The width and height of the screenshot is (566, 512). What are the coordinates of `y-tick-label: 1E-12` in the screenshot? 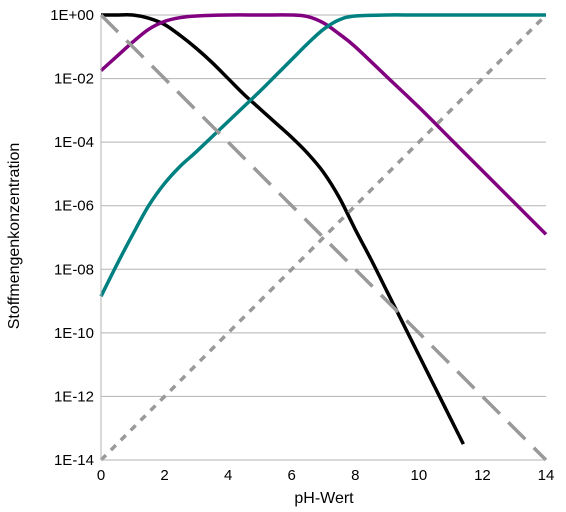 It's located at (74, 396).